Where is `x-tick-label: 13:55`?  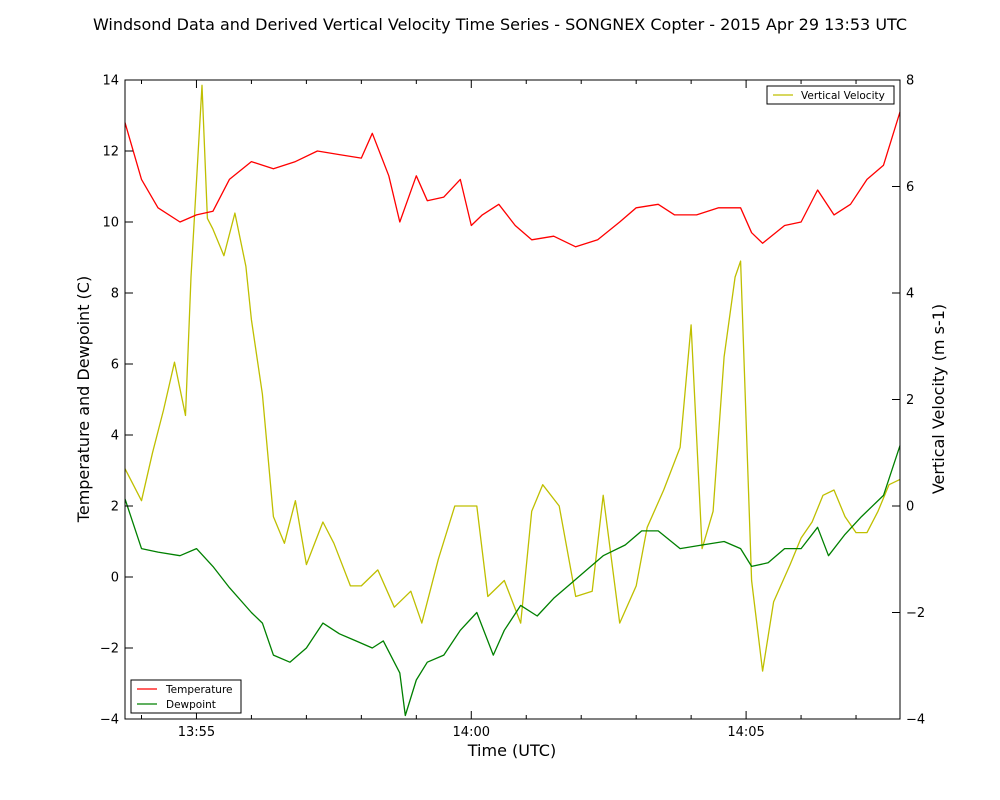
x-tick-label: 13:55 is located at coordinates (196, 732).